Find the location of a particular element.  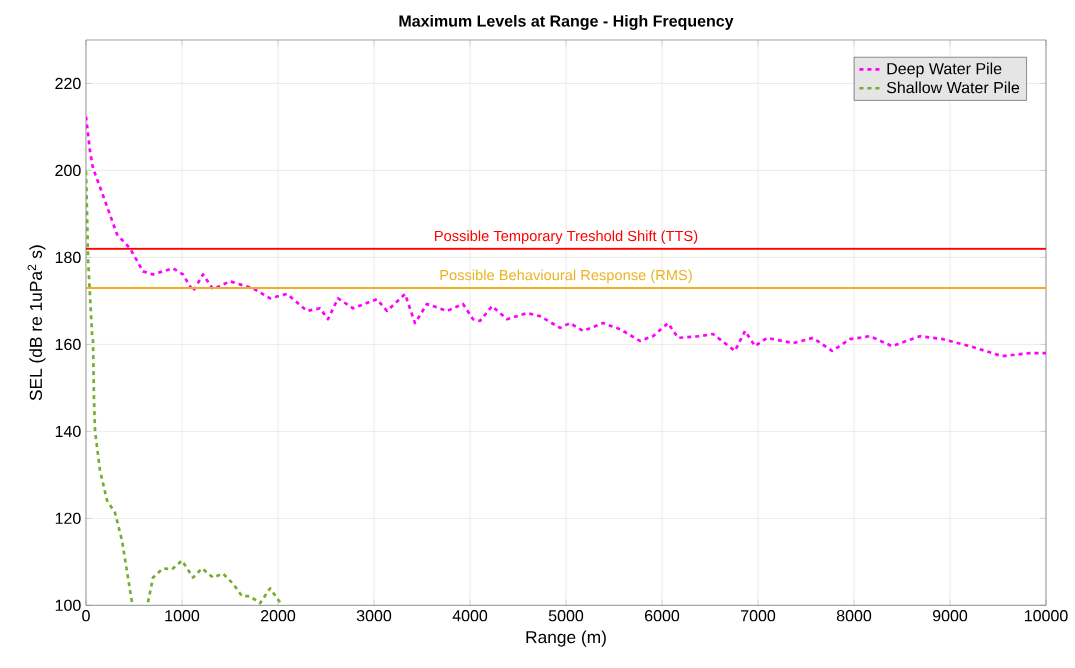

legend-label: Deep Water Pile is located at coordinates (944, 70).